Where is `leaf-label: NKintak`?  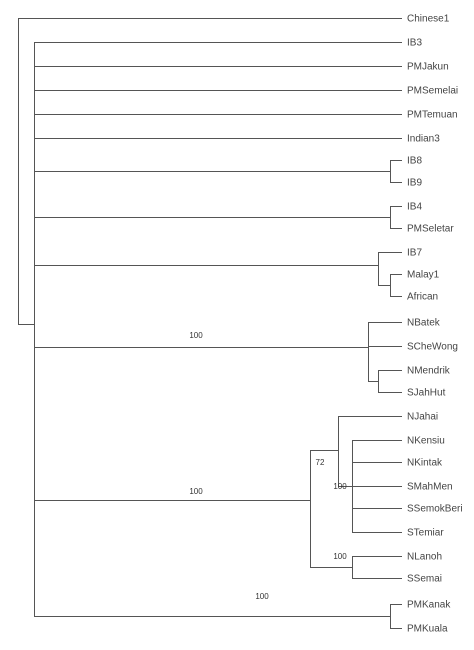 leaf-label: NKintak is located at coordinates (425, 463).